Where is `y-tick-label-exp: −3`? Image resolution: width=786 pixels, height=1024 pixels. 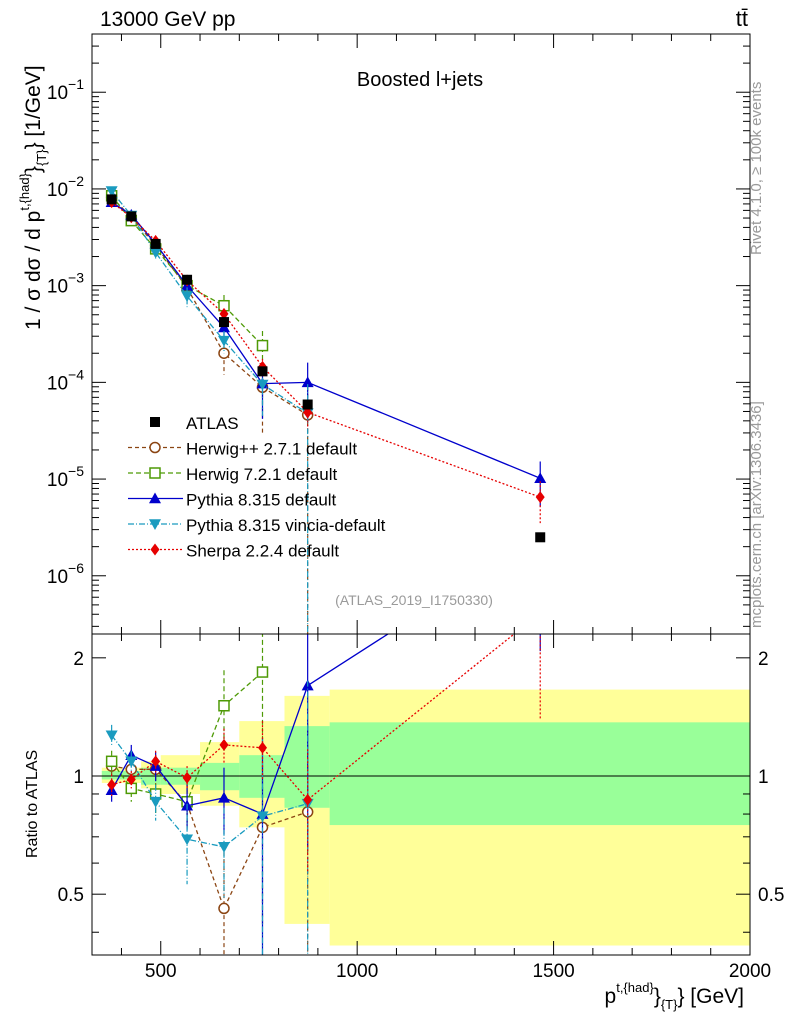 y-tick-label-exp: −3 is located at coordinates (76, 278).